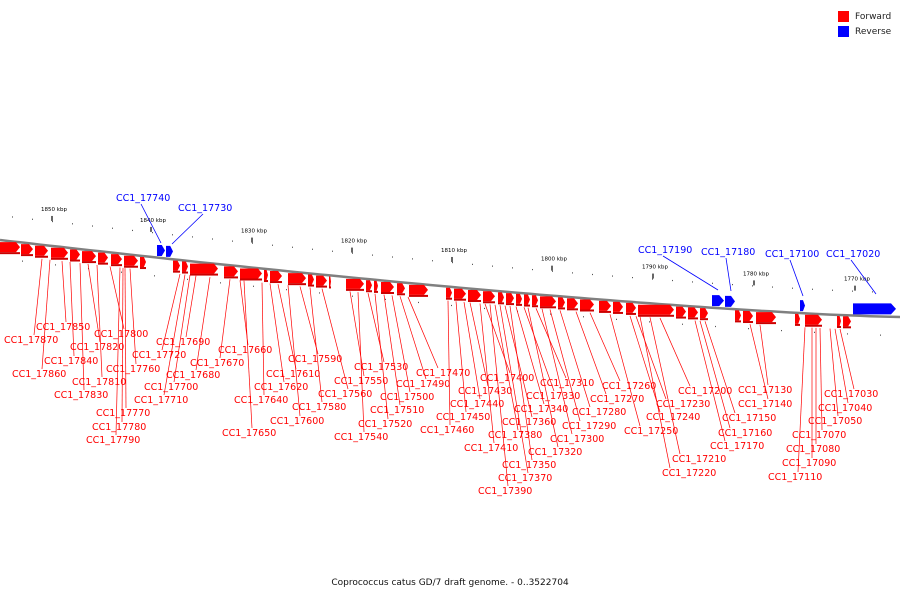 The image size is (900, 600). Describe the element at coordinates (450, 278) in the screenshot. I see `genome-backbone` at that location.